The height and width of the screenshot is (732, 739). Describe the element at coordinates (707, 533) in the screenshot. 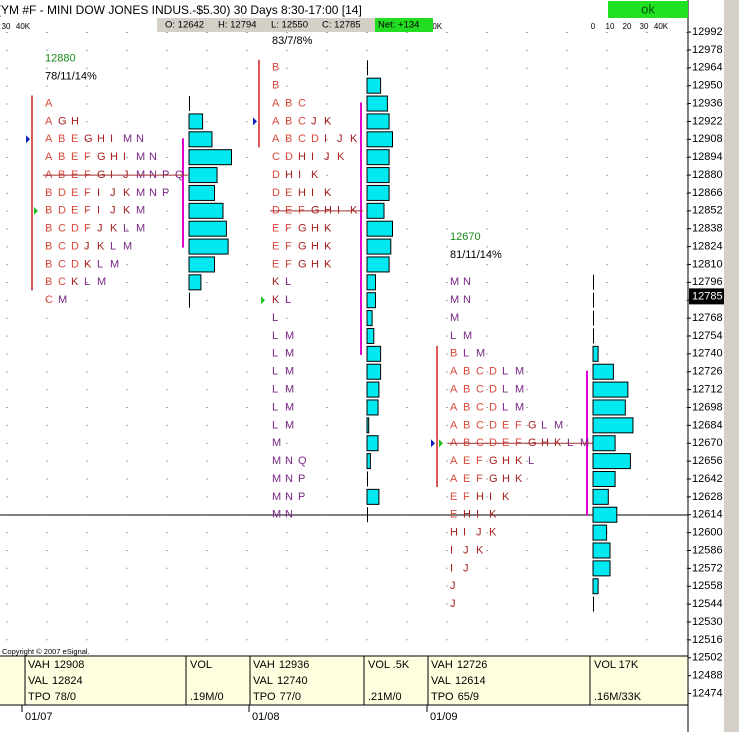

I see `y-tick-label: 12600` at that location.